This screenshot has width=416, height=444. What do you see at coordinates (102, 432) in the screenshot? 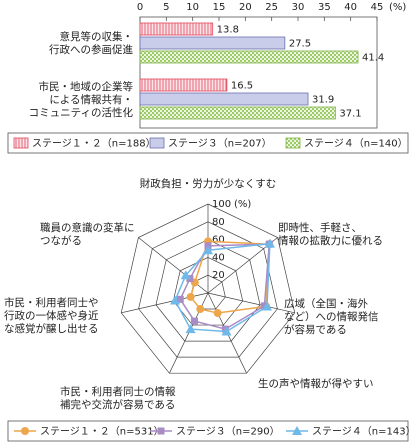
I see `legend-label: ステージ１・２（n=531）` at bounding box center [102, 432].